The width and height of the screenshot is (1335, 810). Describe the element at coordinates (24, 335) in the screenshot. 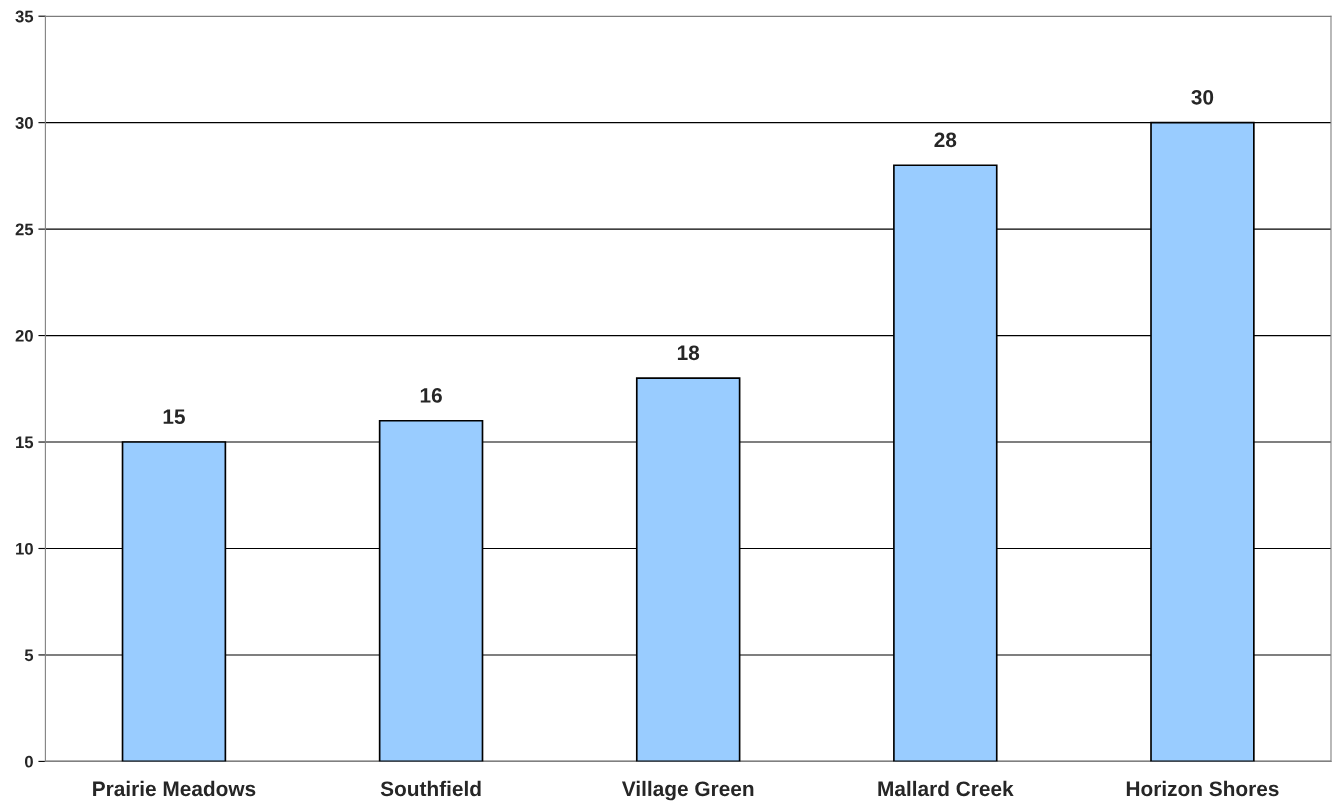

I see `y-tick-label: 20` at that location.